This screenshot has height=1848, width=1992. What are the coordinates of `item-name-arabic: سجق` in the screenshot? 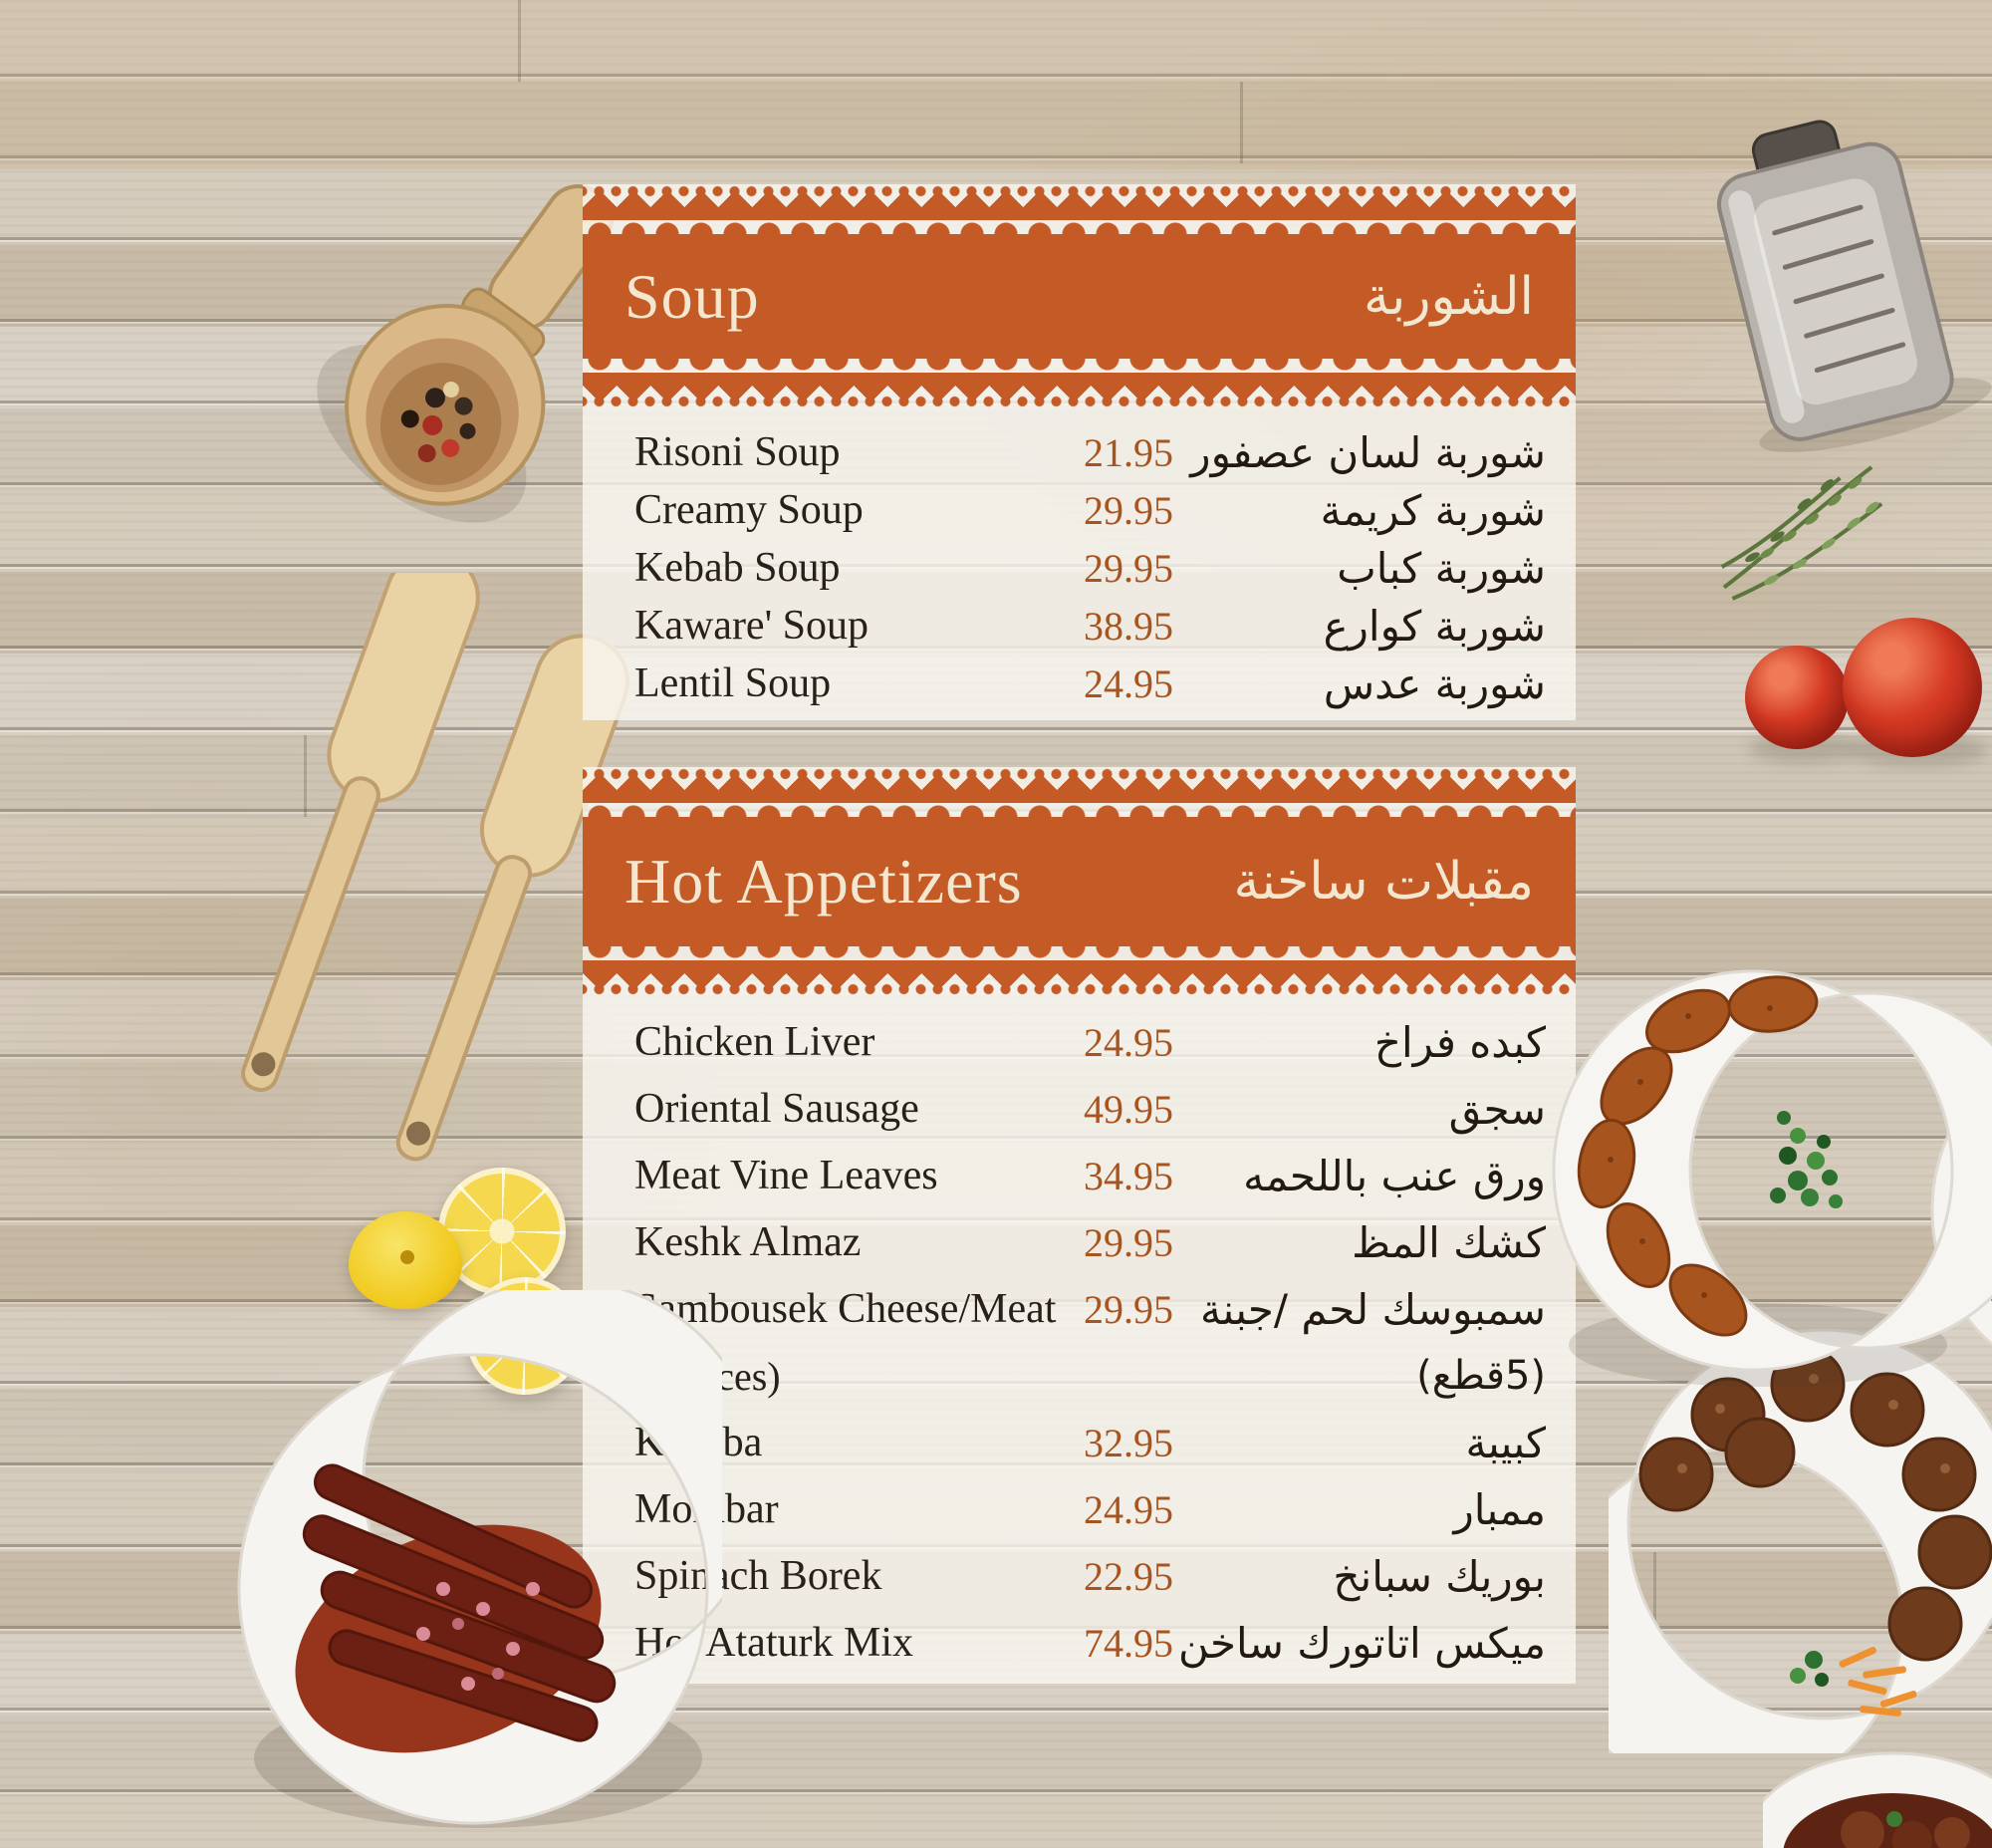 It's located at (1497, 1109).